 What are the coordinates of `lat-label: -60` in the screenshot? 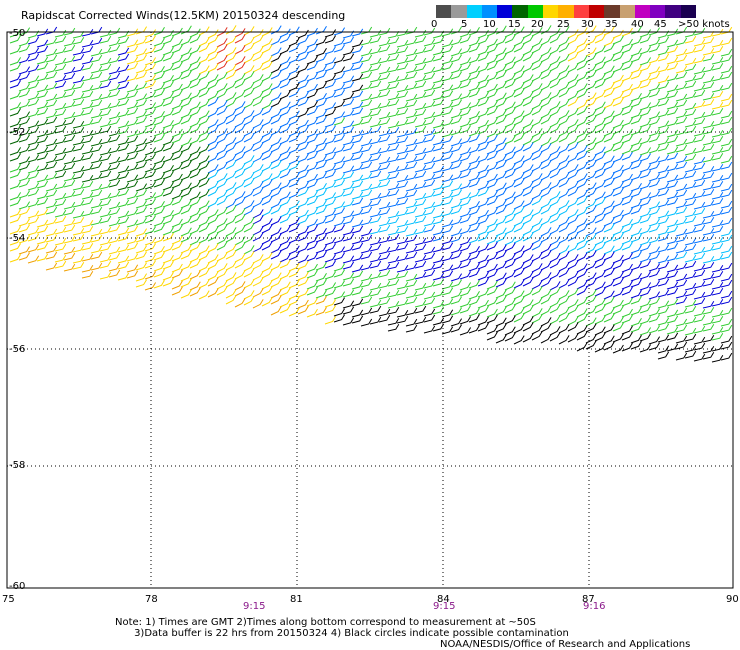 It's located at (17, 586).